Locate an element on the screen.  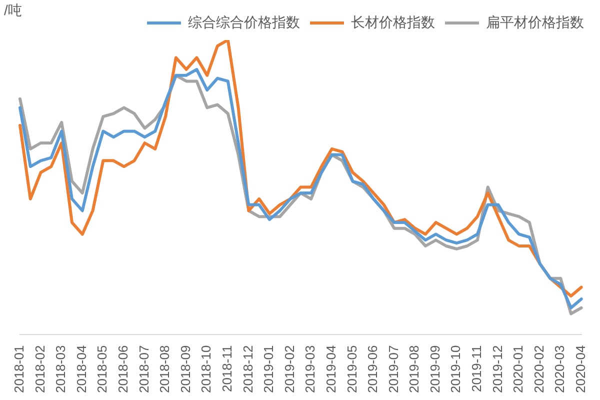
x-tick-label: 2018-06 is located at coordinates (123, 369).